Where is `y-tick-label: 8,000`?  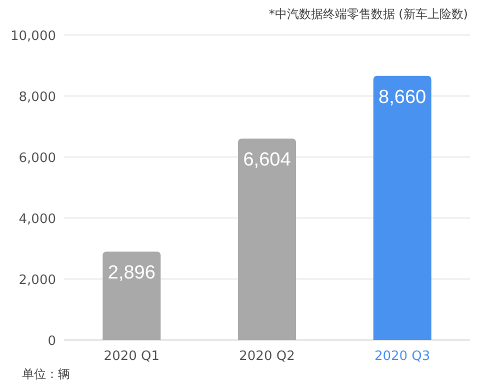 y-tick-label: 8,000 is located at coordinates (37, 97).